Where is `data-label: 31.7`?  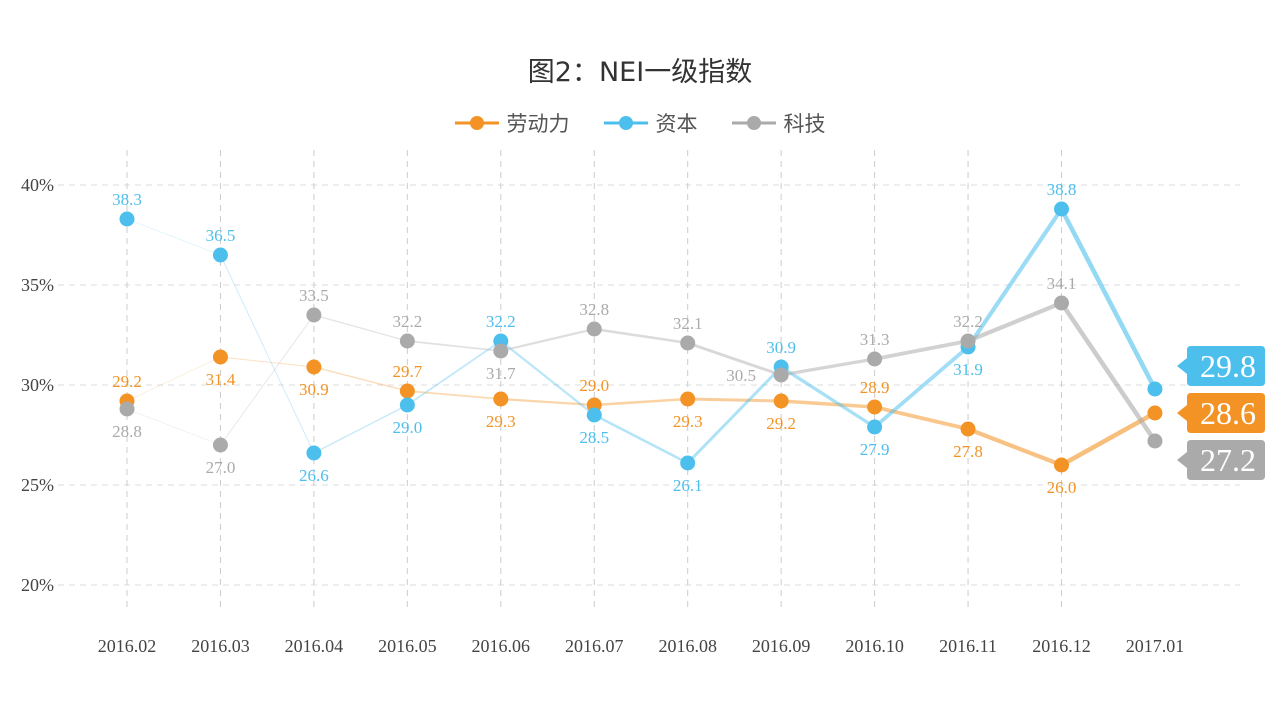
data-label: 31.7 is located at coordinates (501, 373).